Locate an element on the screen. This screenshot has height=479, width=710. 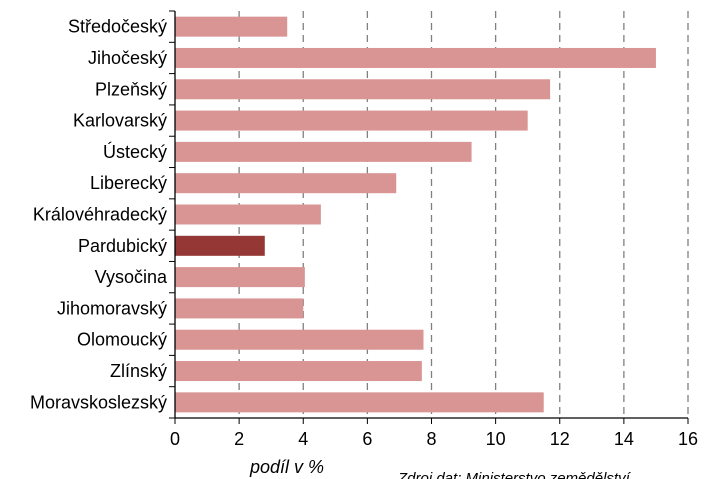
category-label: Vysočina is located at coordinates (131, 277).